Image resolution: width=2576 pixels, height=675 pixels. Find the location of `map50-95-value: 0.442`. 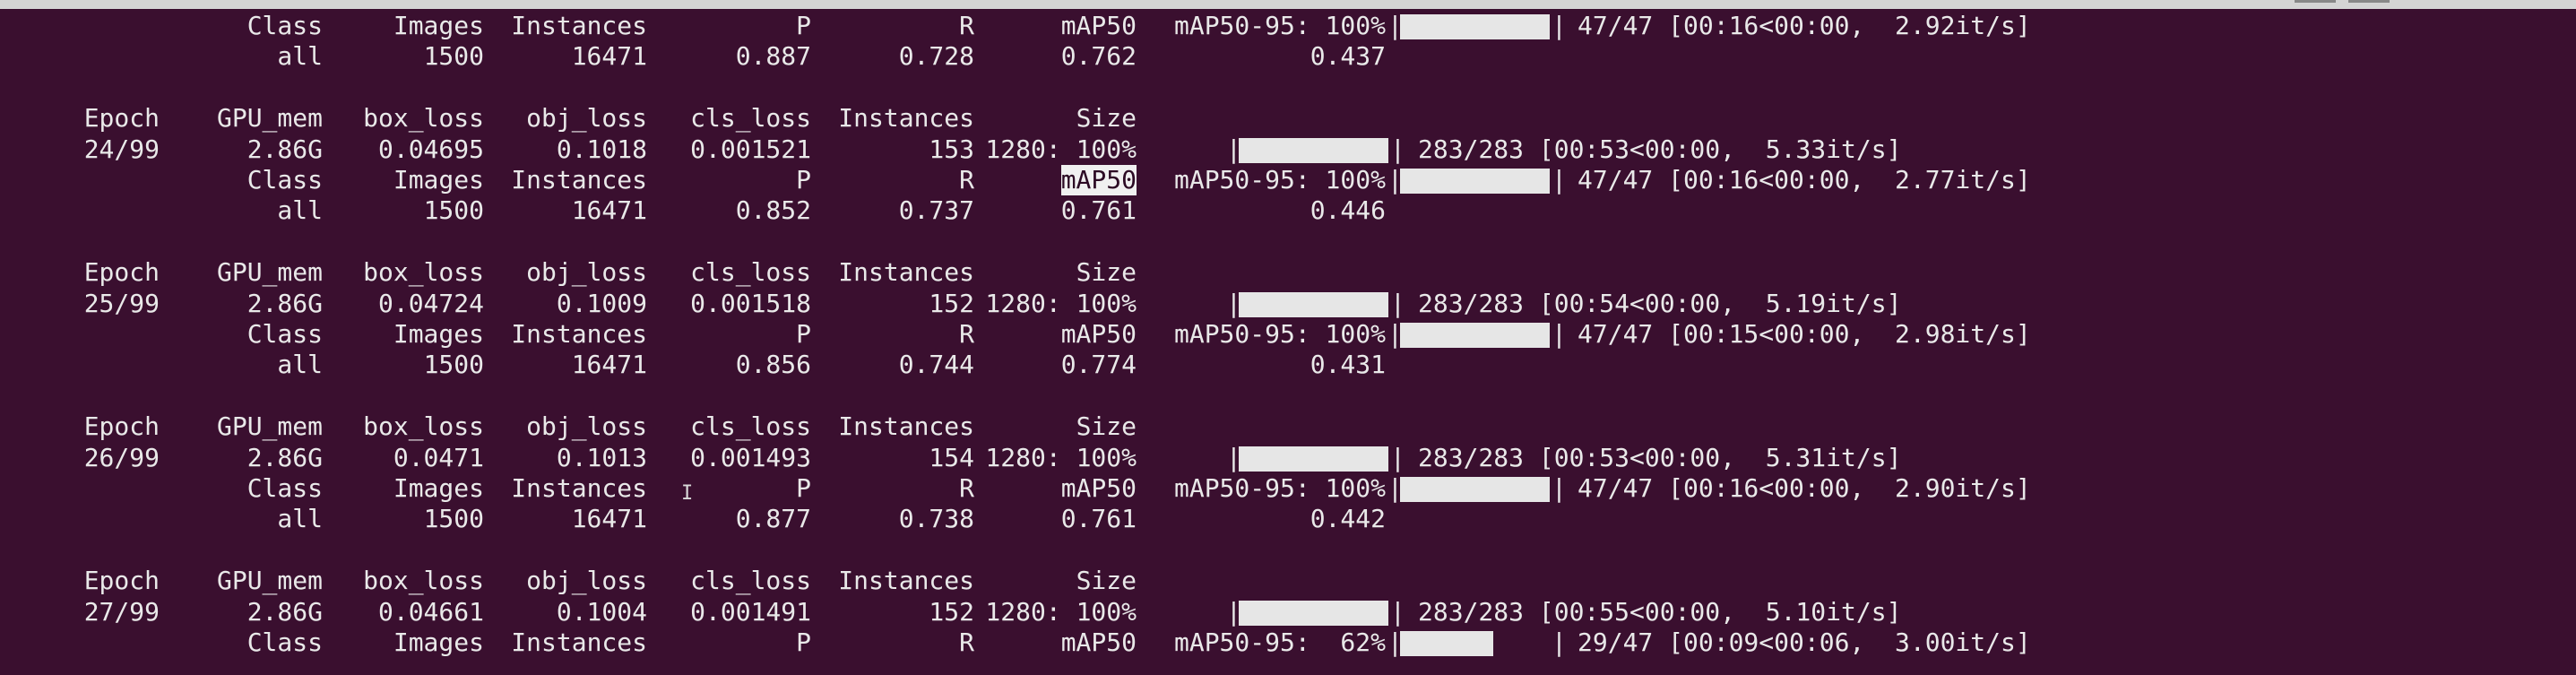

map50-95-value: 0.442 is located at coordinates (1348, 519).